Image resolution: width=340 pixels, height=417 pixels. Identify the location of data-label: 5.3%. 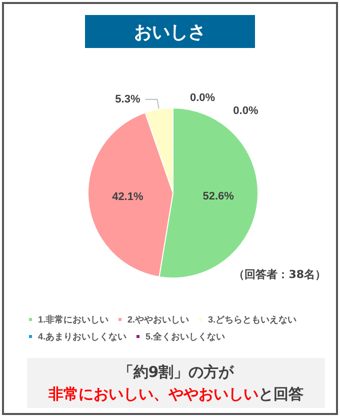
(127, 99).